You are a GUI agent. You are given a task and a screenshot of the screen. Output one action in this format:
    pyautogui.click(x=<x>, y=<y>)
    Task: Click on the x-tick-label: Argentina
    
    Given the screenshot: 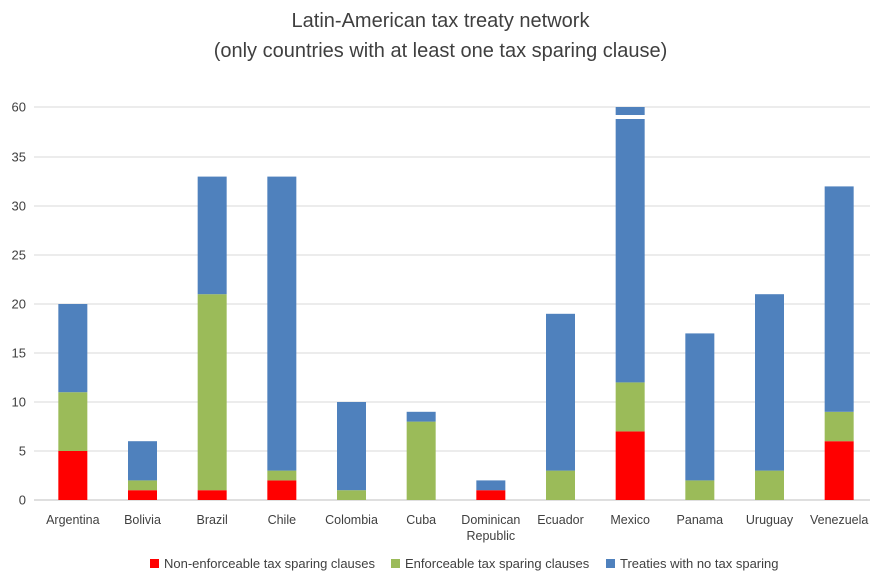 What is the action you would take?
    pyautogui.click(x=73, y=520)
    